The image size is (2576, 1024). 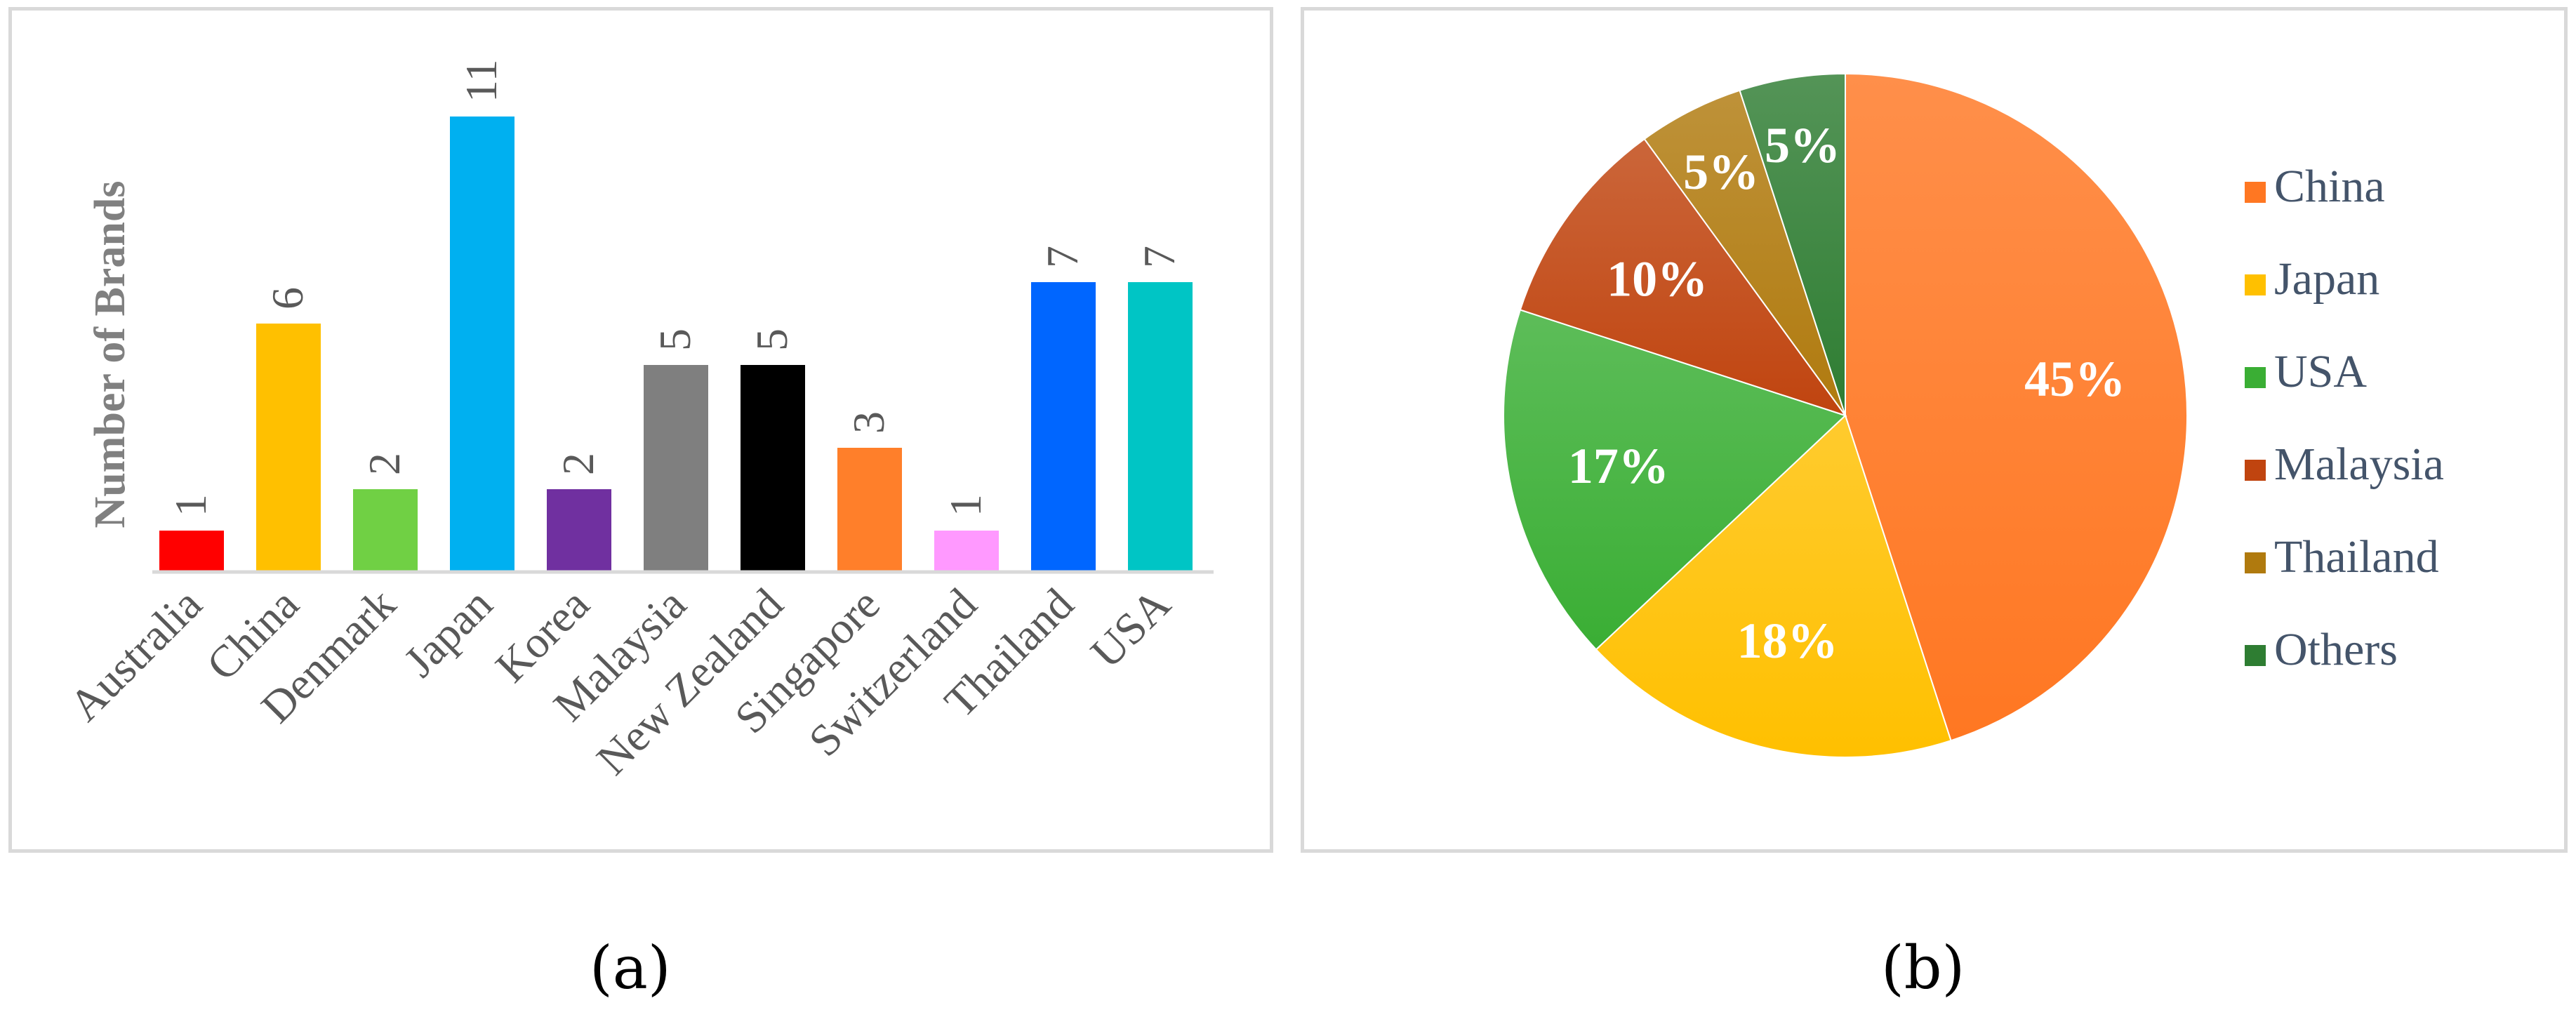 I want to click on pie-slice-usa, so click(x=1675, y=480).